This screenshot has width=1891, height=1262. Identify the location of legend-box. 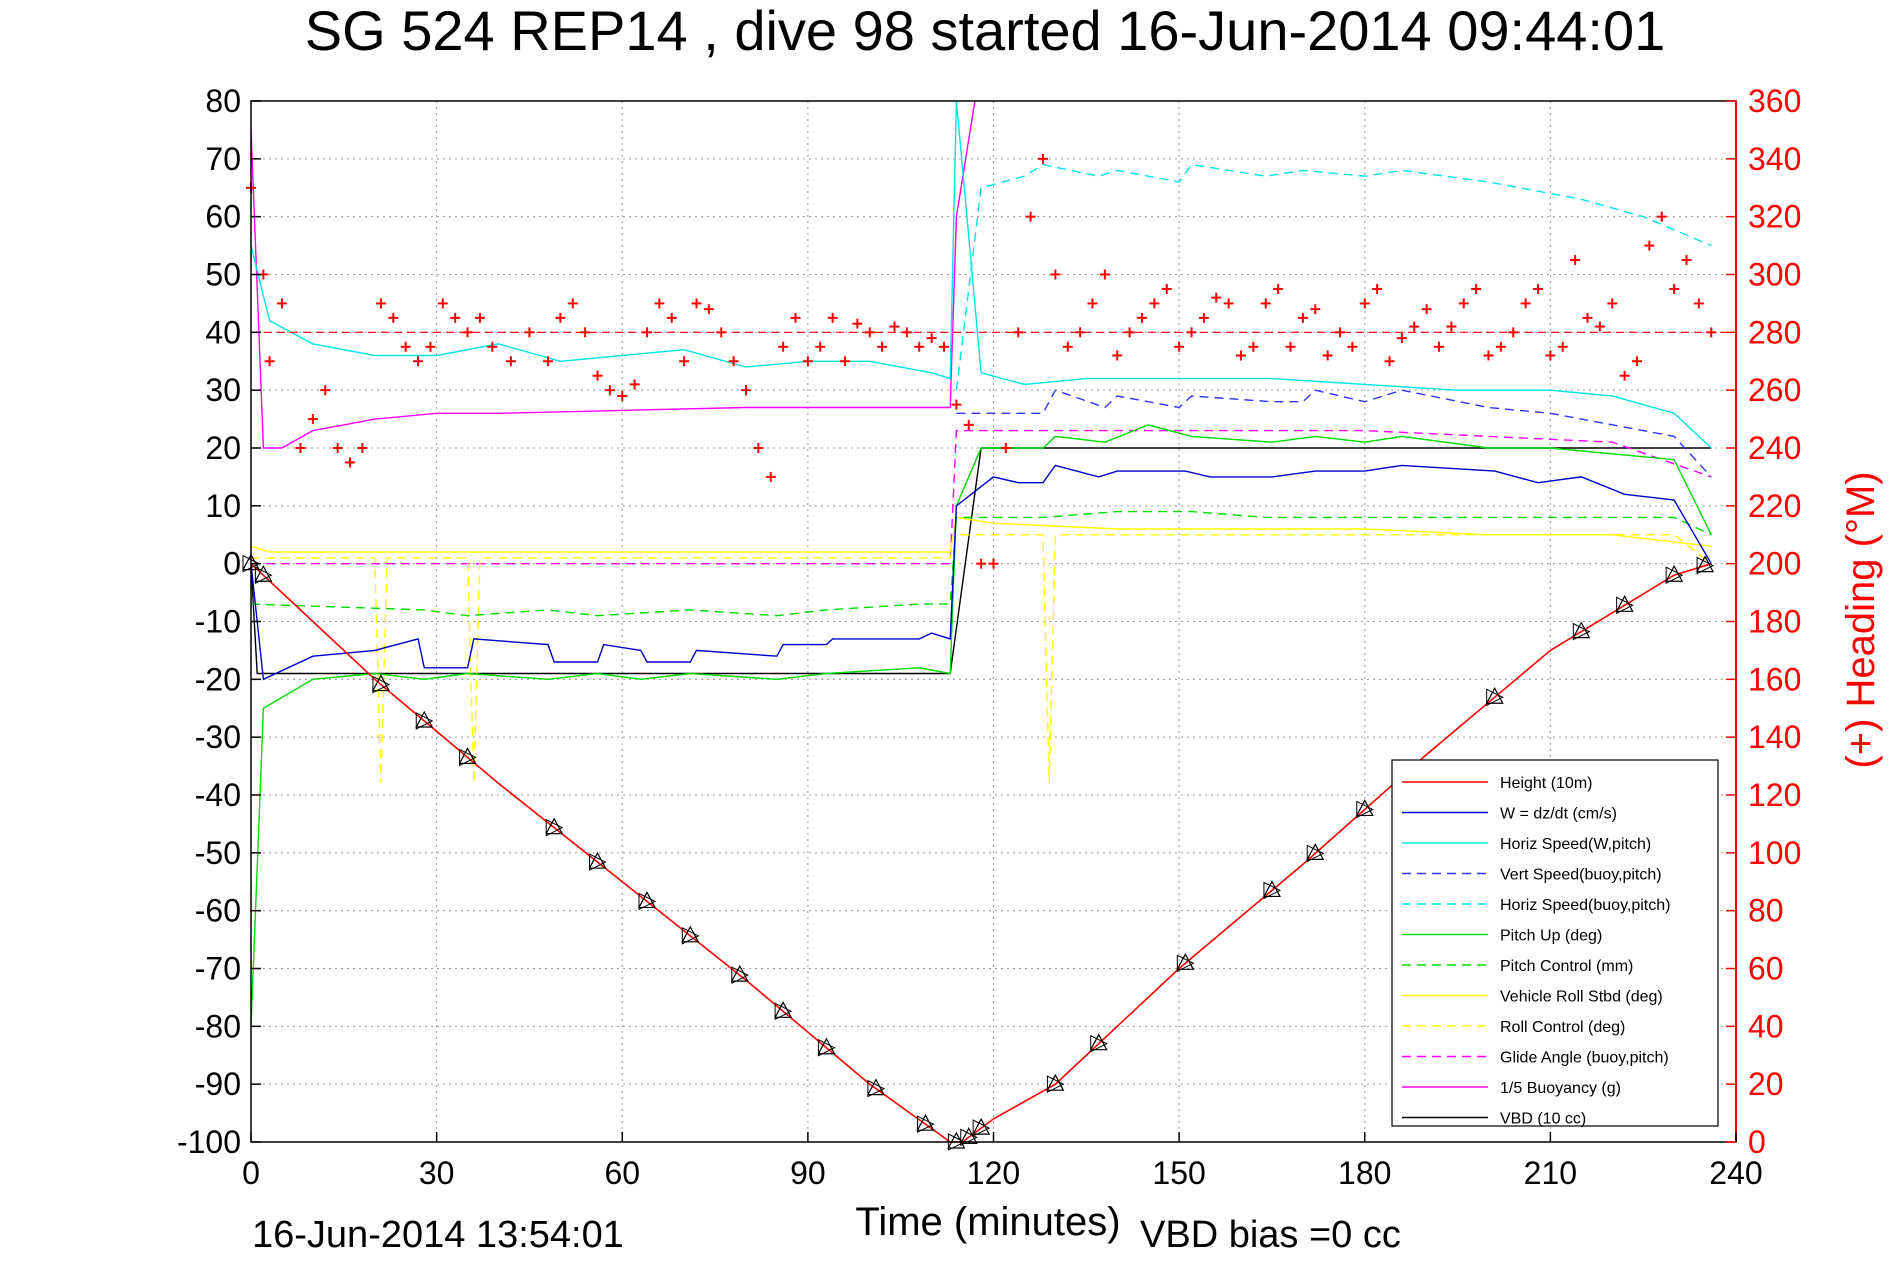
(1555, 943).